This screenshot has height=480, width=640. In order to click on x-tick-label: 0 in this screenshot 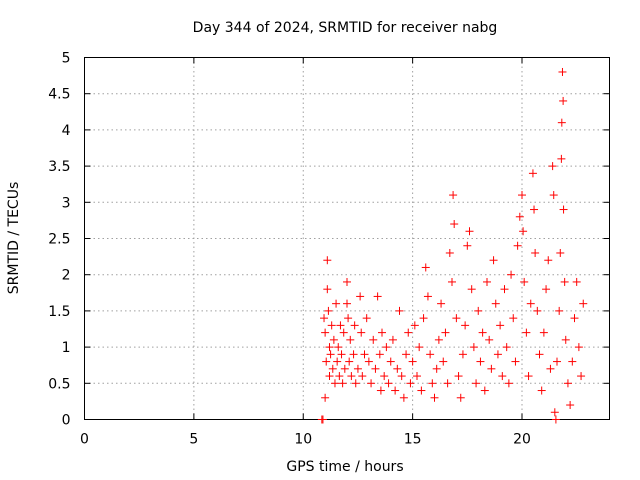, I will do `click(84, 440)`.